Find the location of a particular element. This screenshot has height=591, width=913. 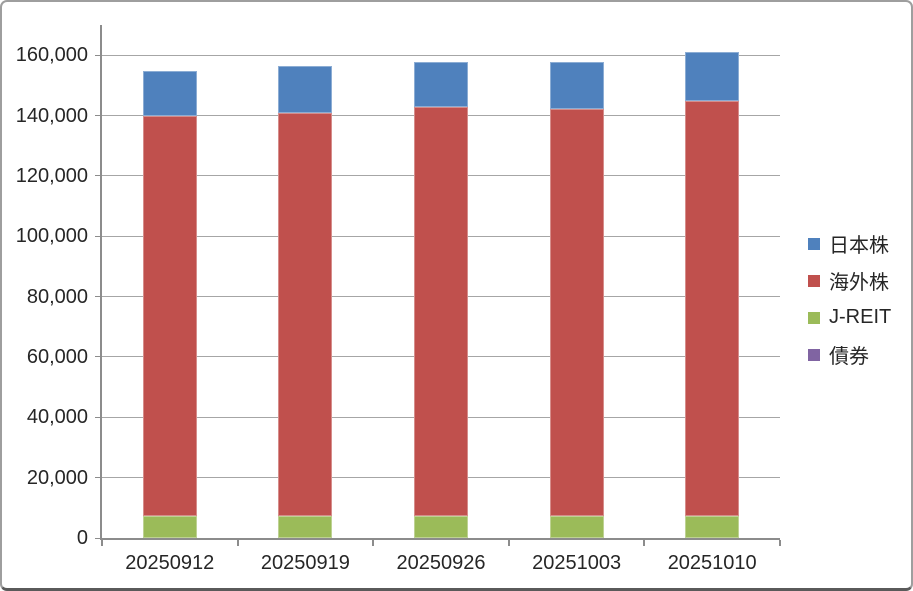

legend-label: J-REIT is located at coordinates (860, 317).